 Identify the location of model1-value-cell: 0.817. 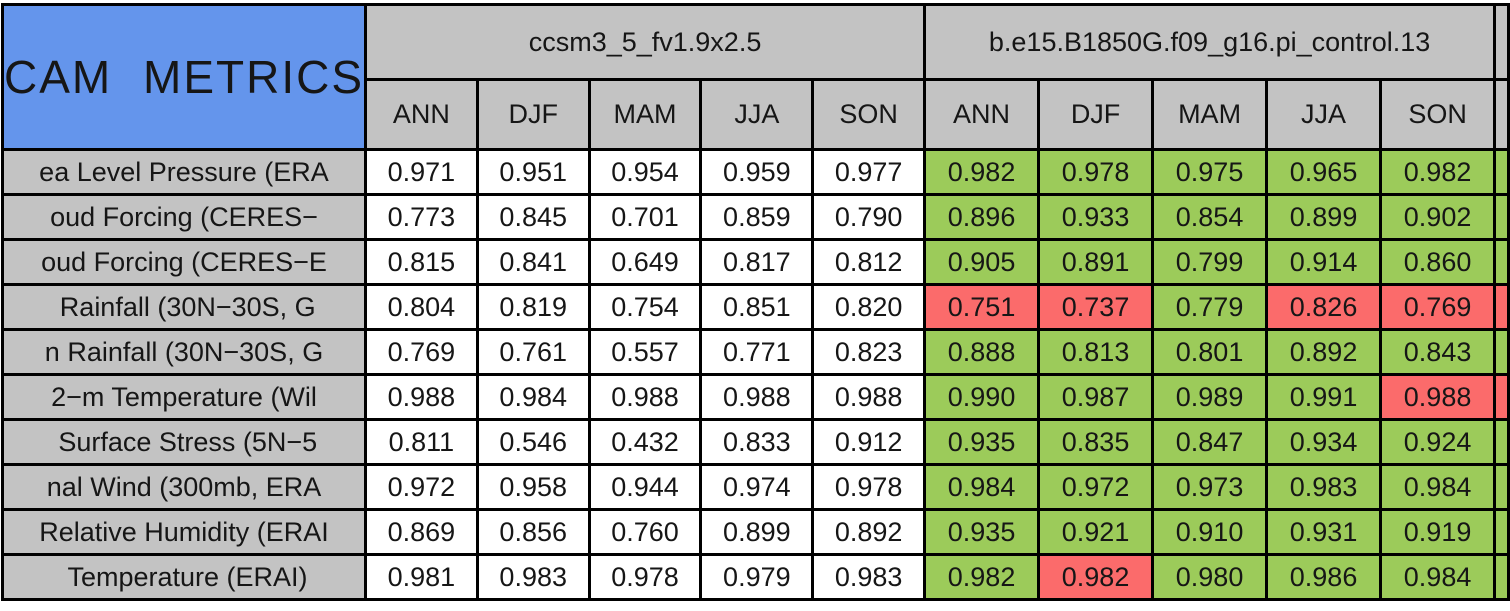
(757, 262).